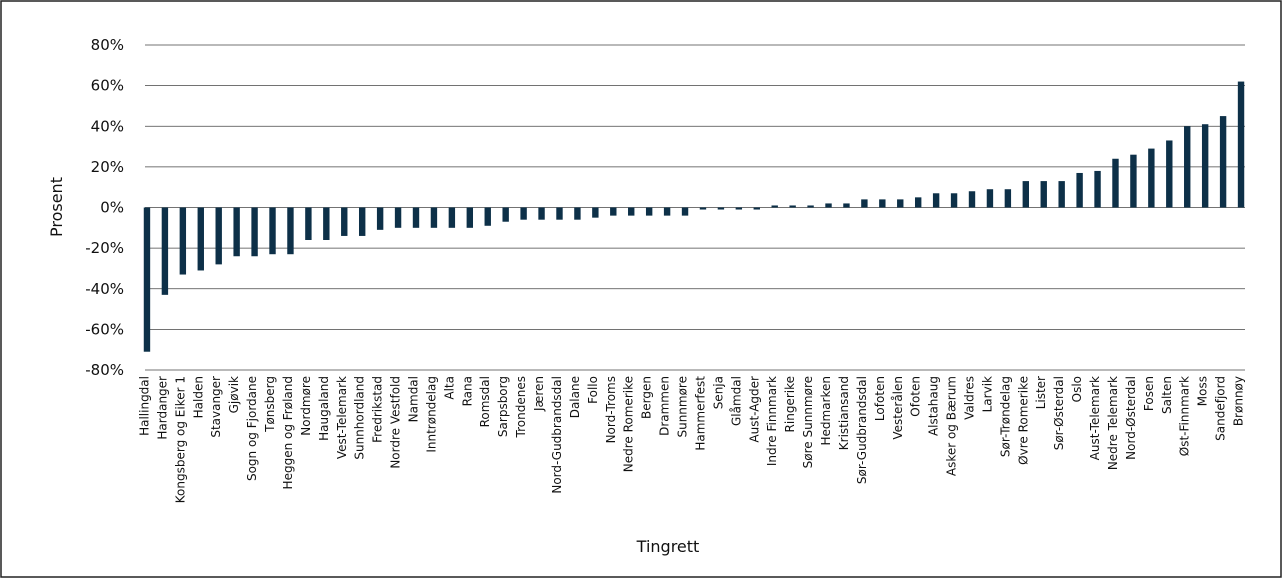 The image size is (1283, 579). What do you see at coordinates (808, 422) in the screenshot?
I see `x-tick-label: Søre Sunnmøre` at bounding box center [808, 422].